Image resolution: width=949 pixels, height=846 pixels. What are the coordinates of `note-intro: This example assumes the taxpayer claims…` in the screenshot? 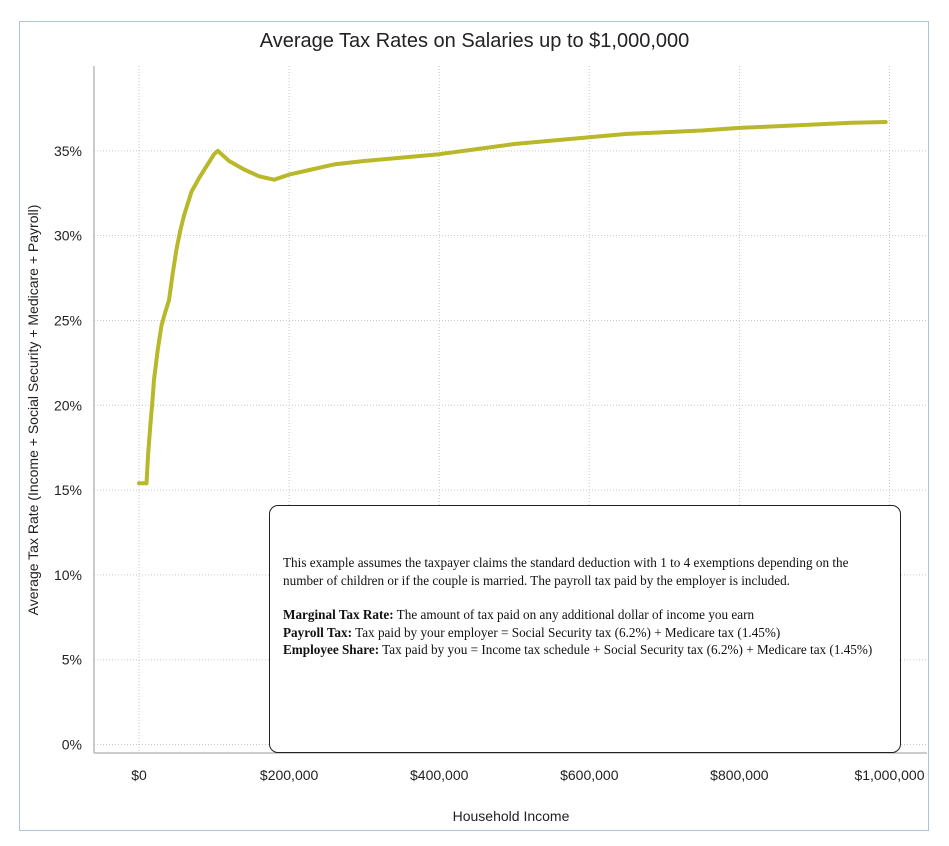 It's located at (566, 571).